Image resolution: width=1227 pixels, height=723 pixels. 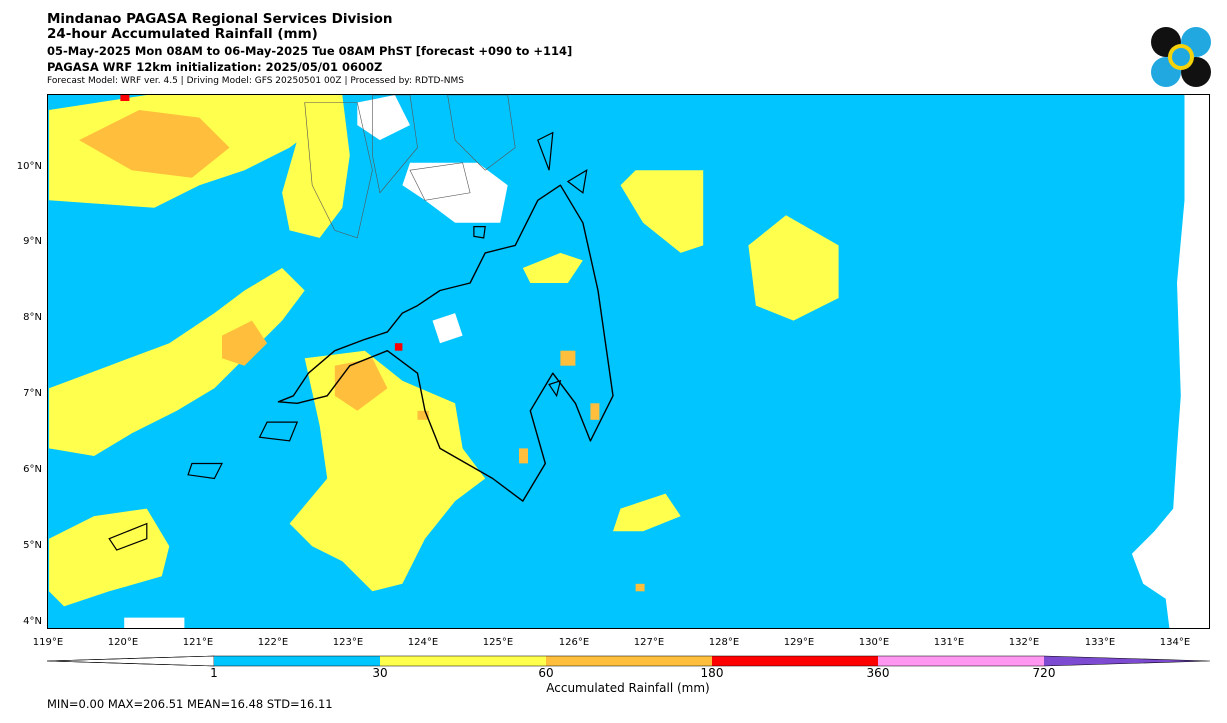 What do you see at coordinates (387, 471) in the screenshot?
I see `rain-30-60-moro-gulf` at bounding box center [387, 471].